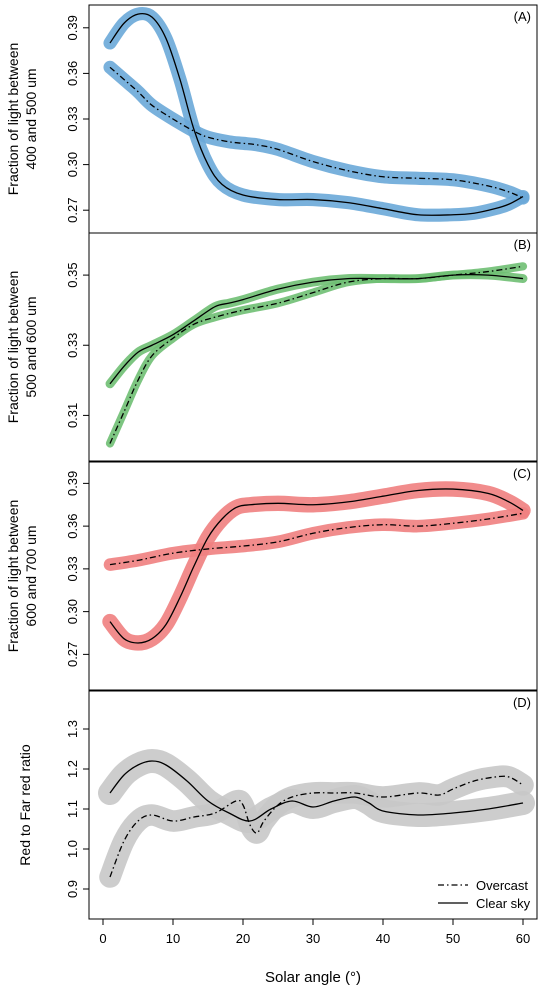  Describe the element at coordinates (522, 473) in the screenshot. I see `panel-label: (C)` at that location.